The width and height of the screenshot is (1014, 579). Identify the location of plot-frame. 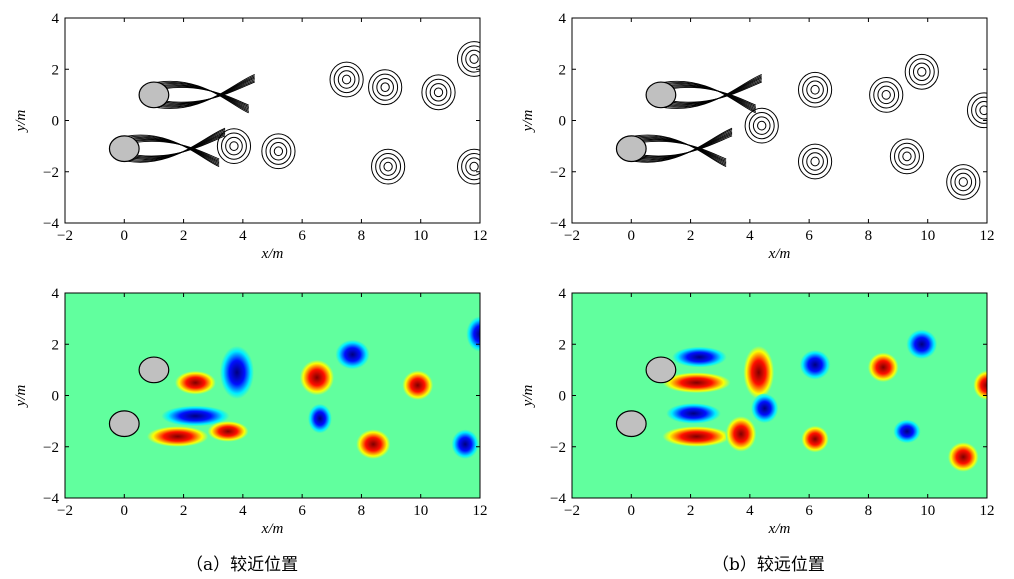
(779, 120).